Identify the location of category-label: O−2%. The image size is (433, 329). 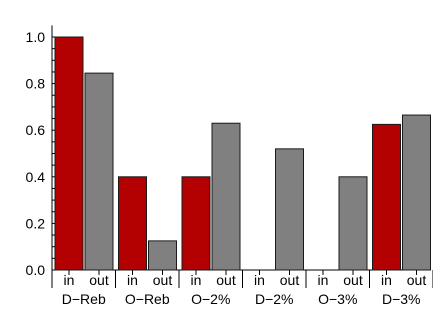
(210, 299).